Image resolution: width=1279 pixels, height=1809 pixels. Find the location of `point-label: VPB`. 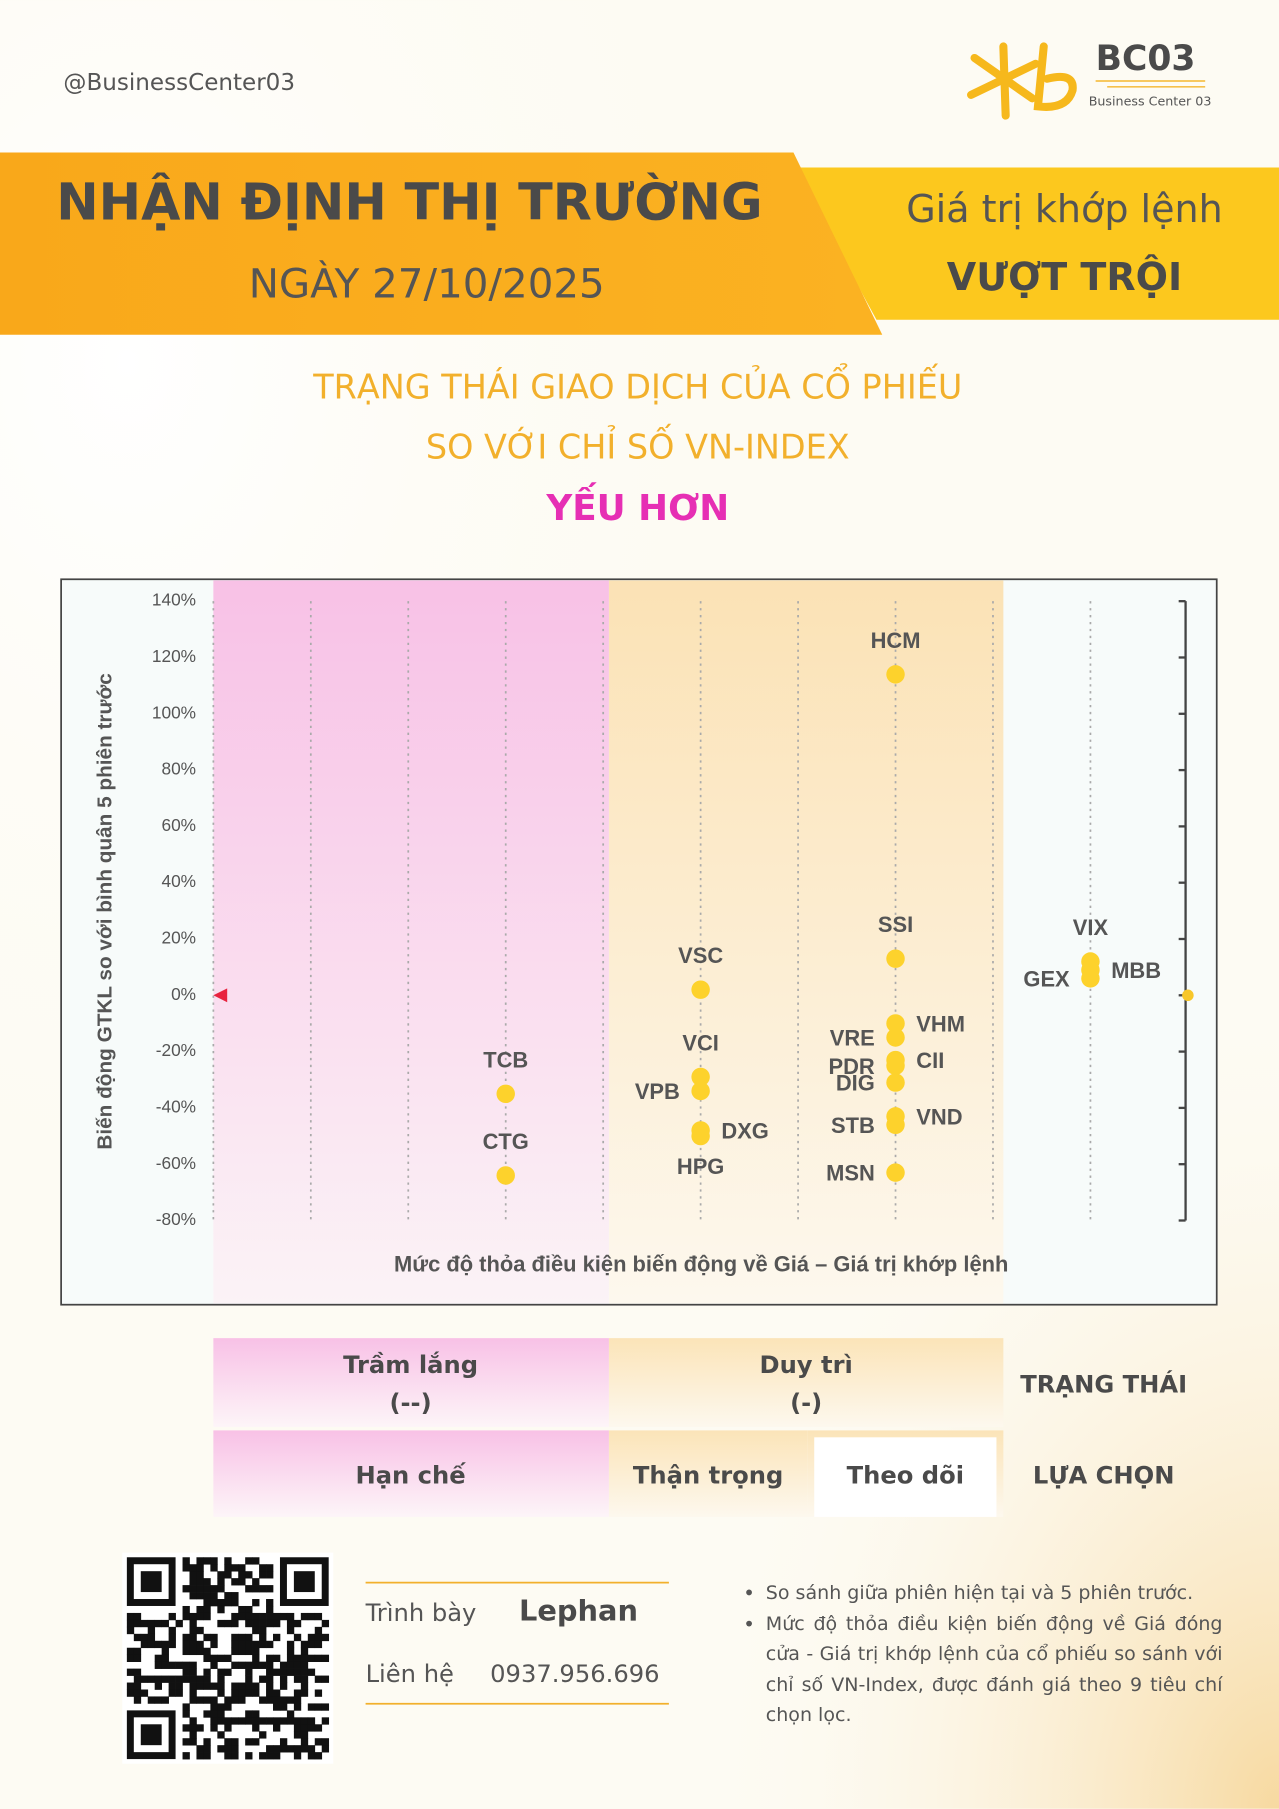

point-label: VPB is located at coordinates (657, 1091).